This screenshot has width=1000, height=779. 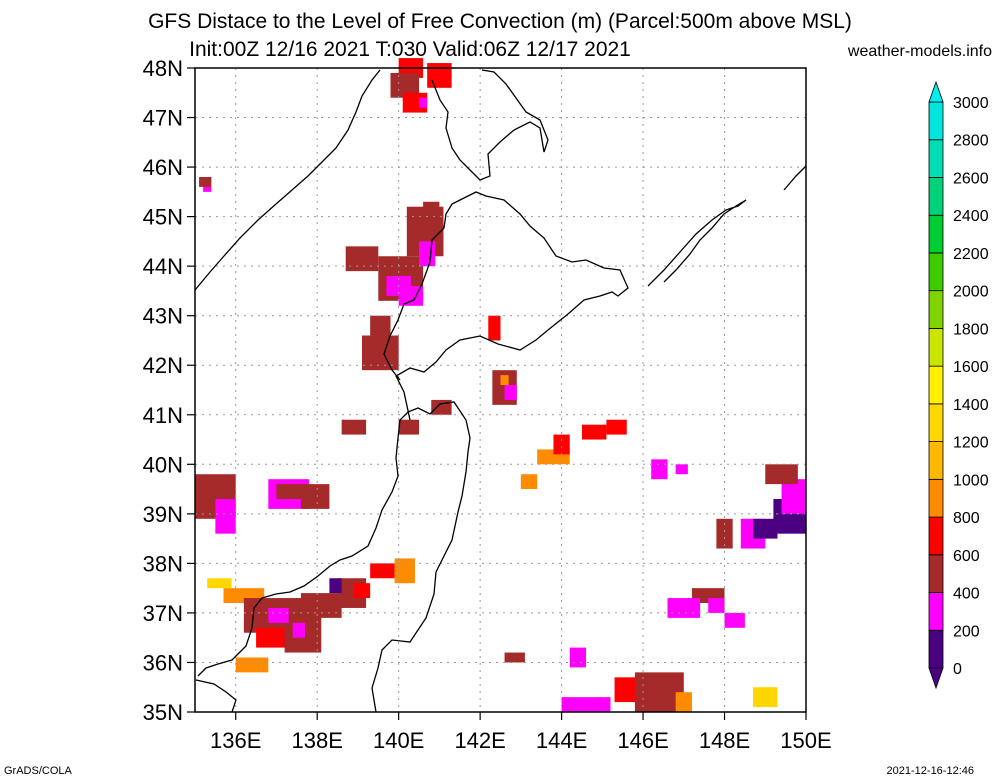 What do you see at coordinates (235, 740) in the screenshot?
I see `lon-tick-label: 136E` at bounding box center [235, 740].